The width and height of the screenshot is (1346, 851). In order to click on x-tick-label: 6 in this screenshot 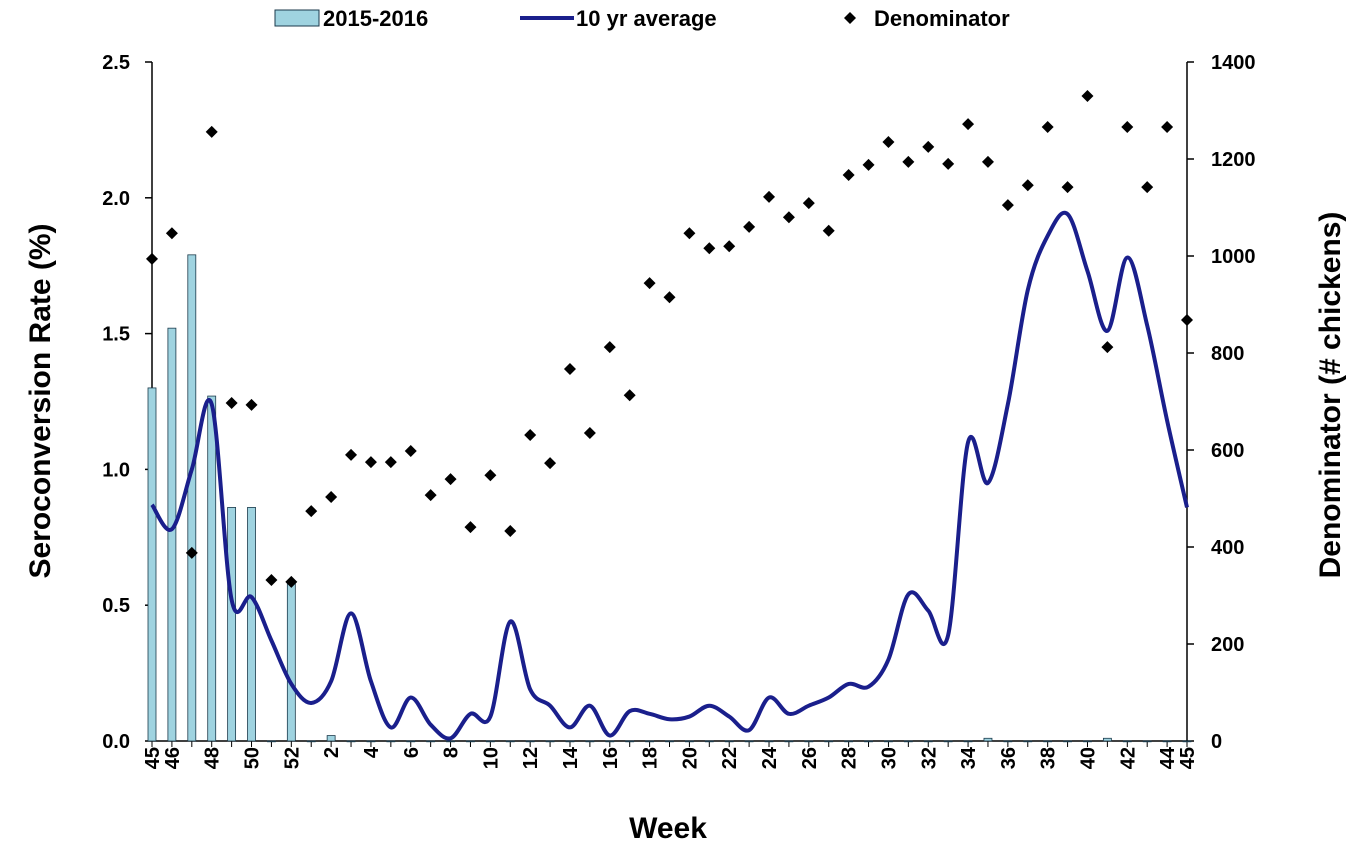, I will do `click(412, 752)`.